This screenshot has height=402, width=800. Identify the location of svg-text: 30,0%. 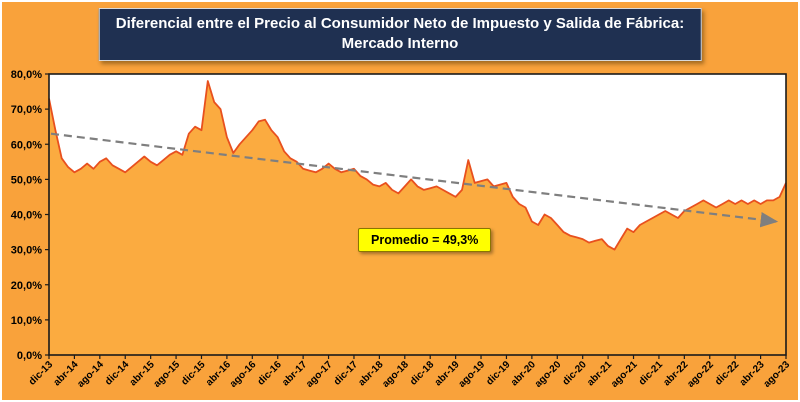
(26, 251).